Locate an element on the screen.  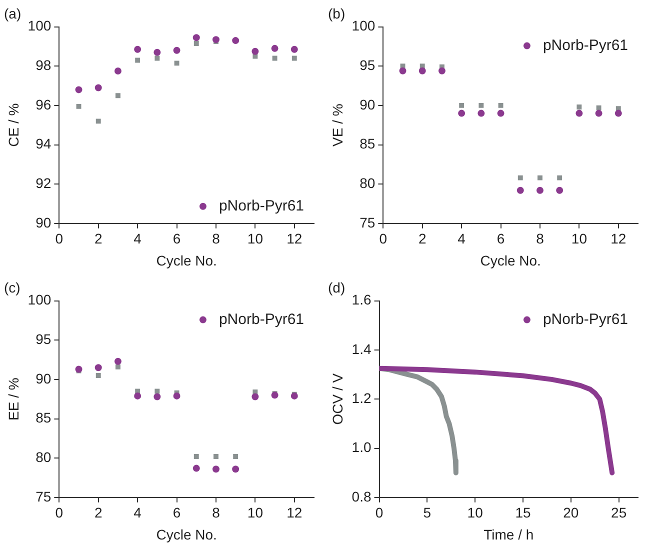
chart-title: (c) is located at coordinates (12, 287).